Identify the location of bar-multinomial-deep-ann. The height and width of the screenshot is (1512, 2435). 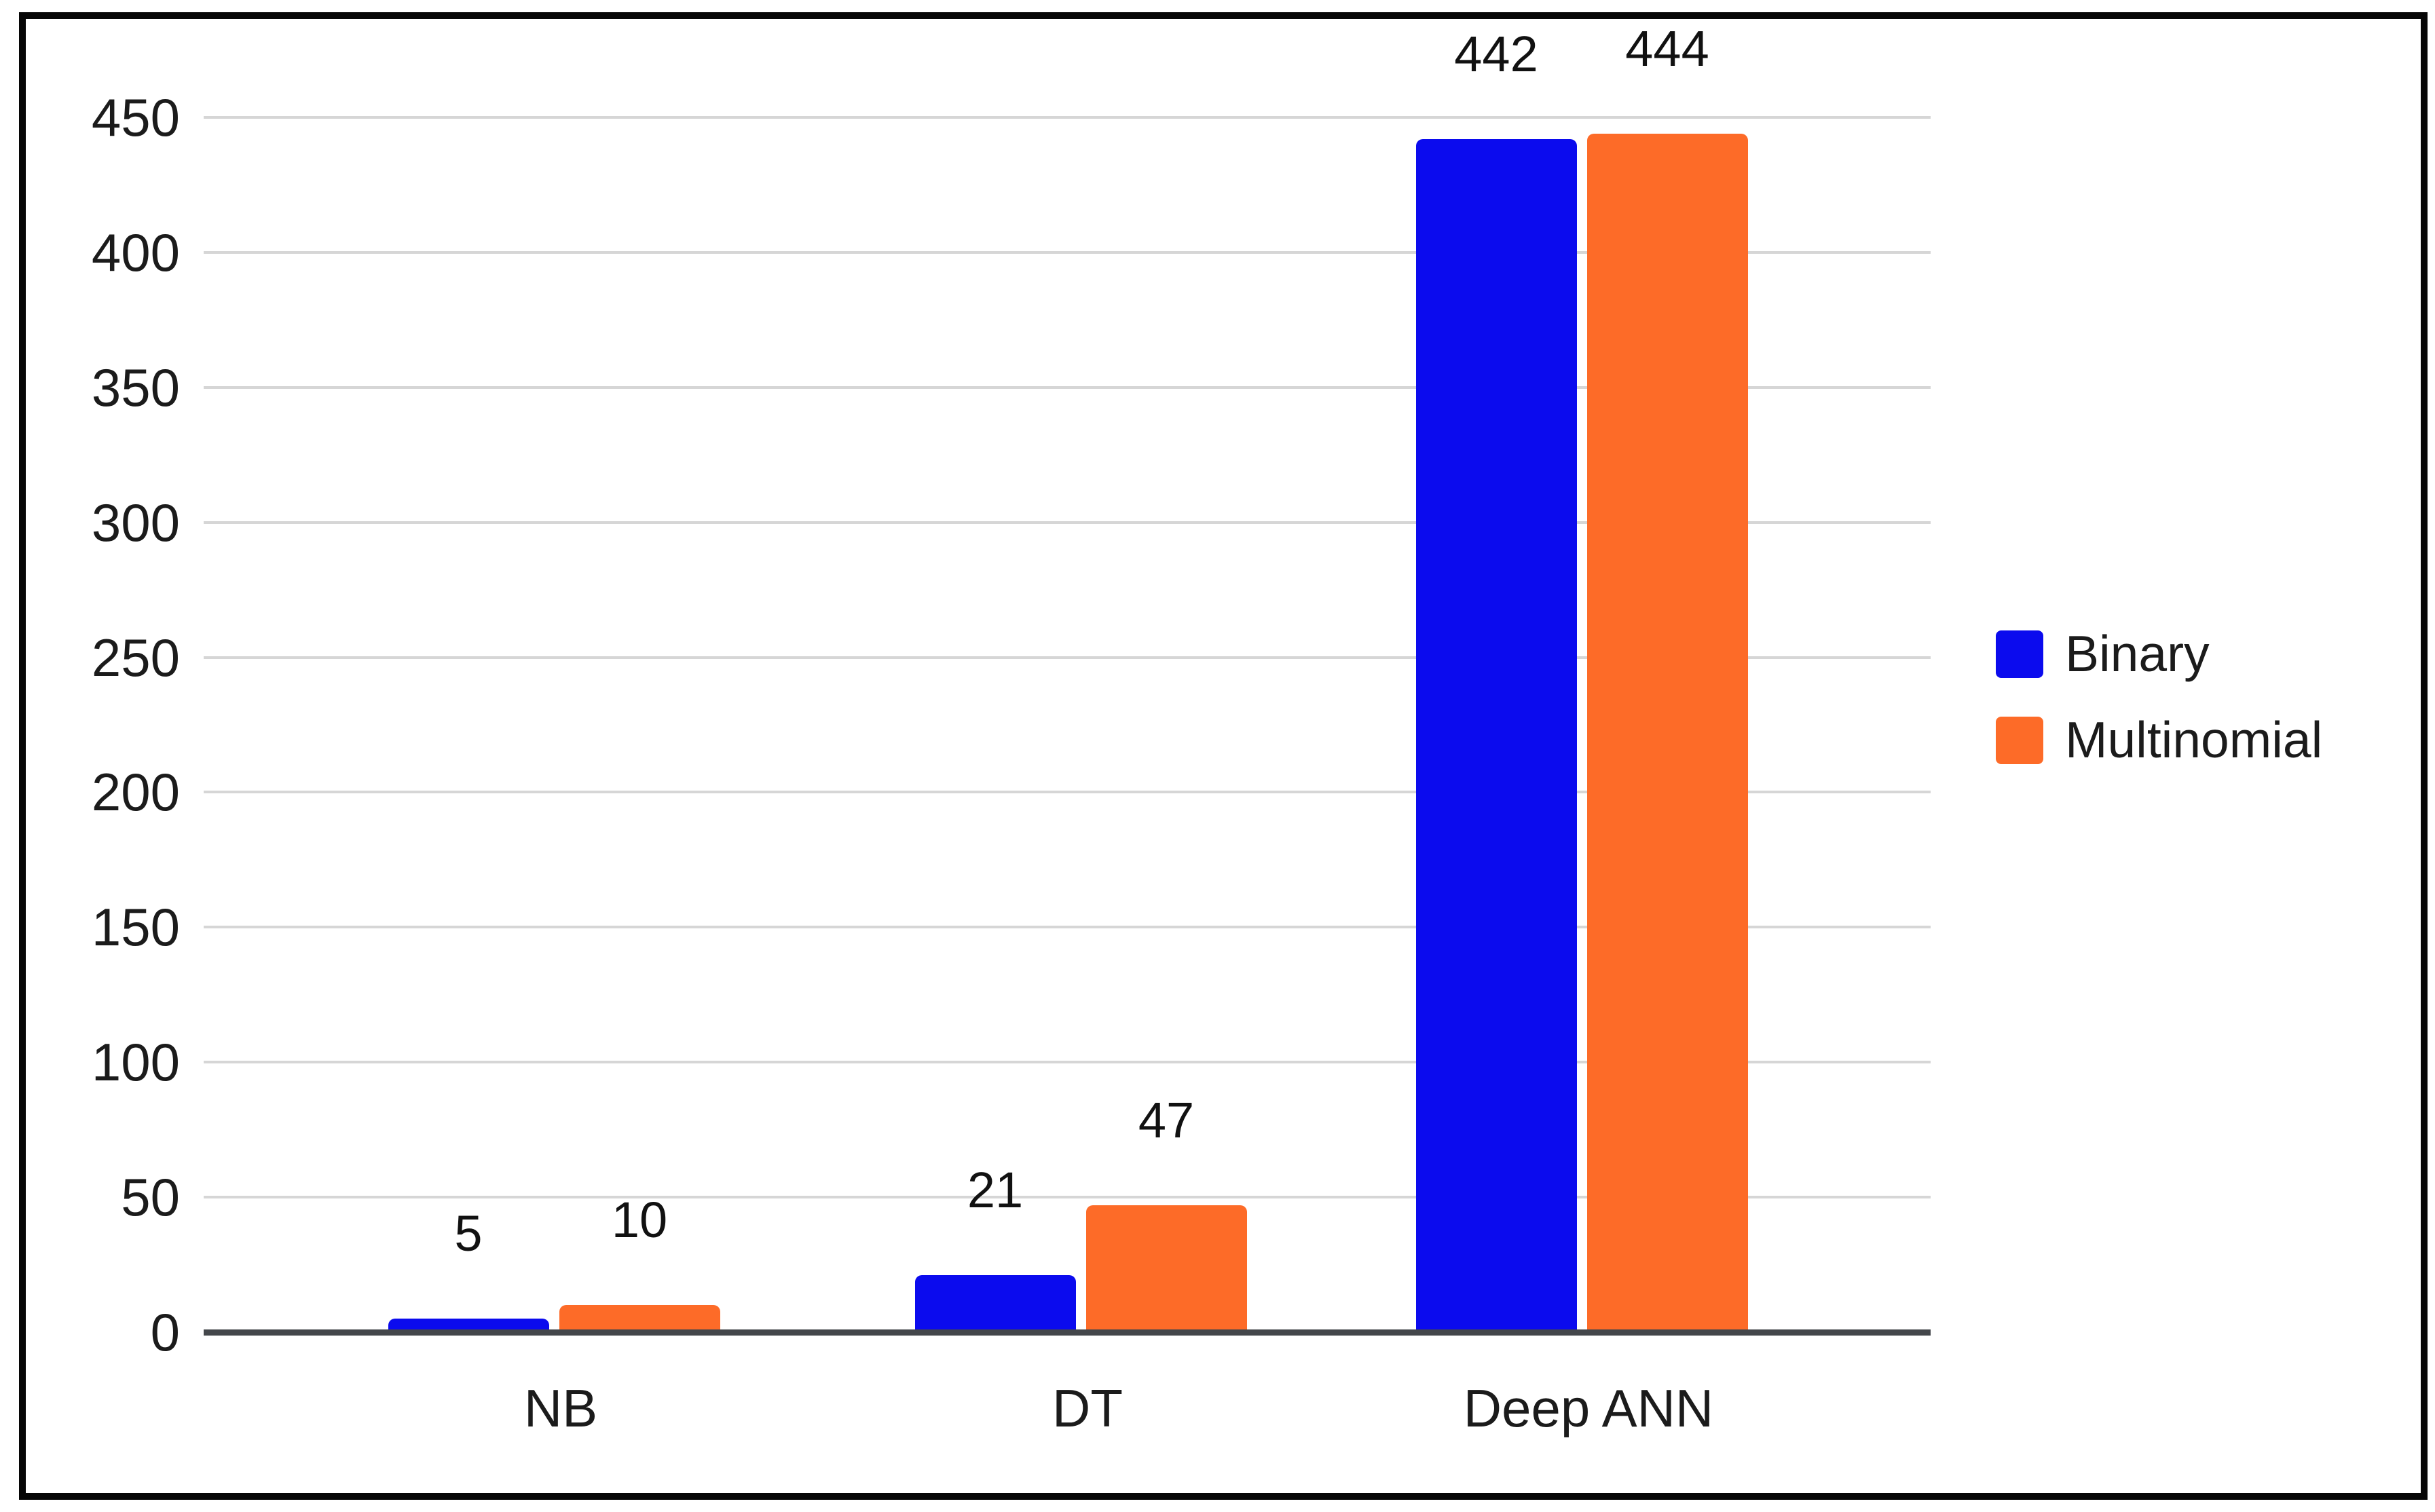
(1667, 733).